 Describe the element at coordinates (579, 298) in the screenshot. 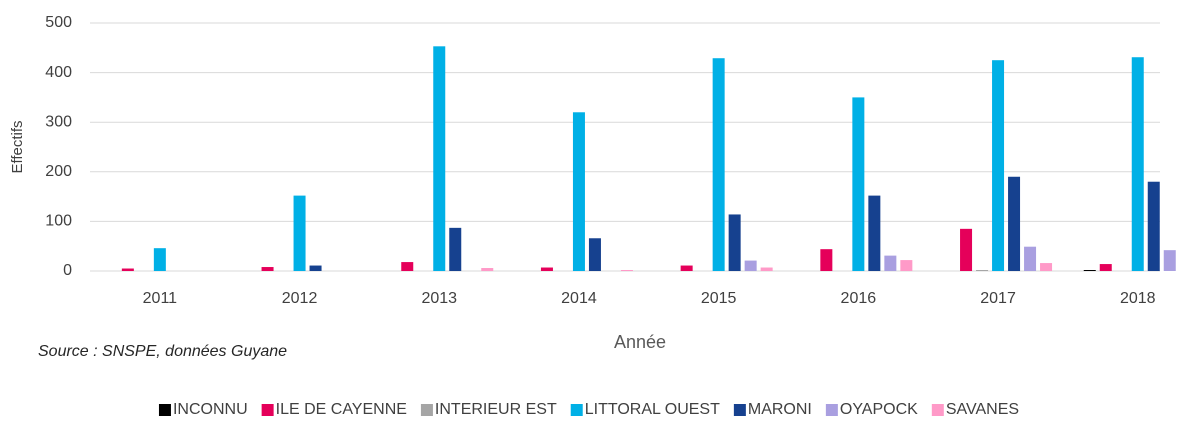

I see `x-tick-label: 2014` at that location.